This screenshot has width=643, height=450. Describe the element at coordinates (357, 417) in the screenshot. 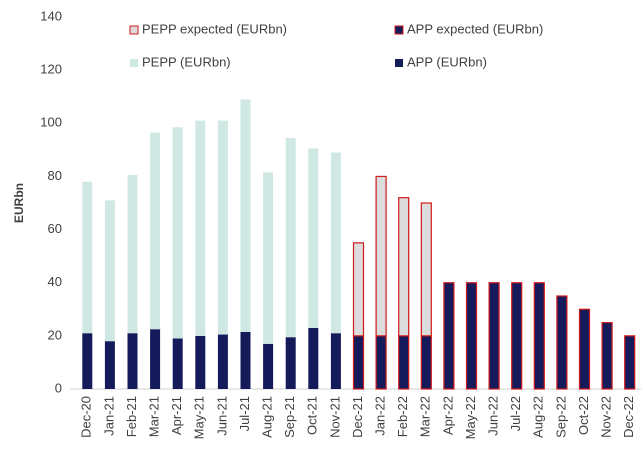

I see `x-tick-label: Dec-21` at that location.